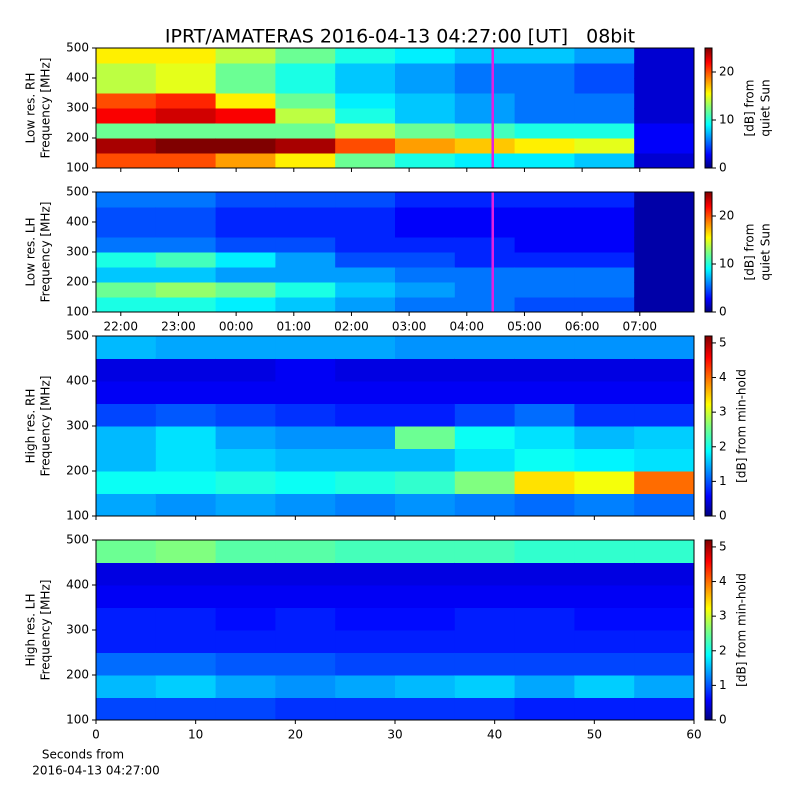 The image size is (800, 800). What do you see at coordinates (77, 282) in the screenshot?
I see `y-tick-label: 200` at bounding box center [77, 282].